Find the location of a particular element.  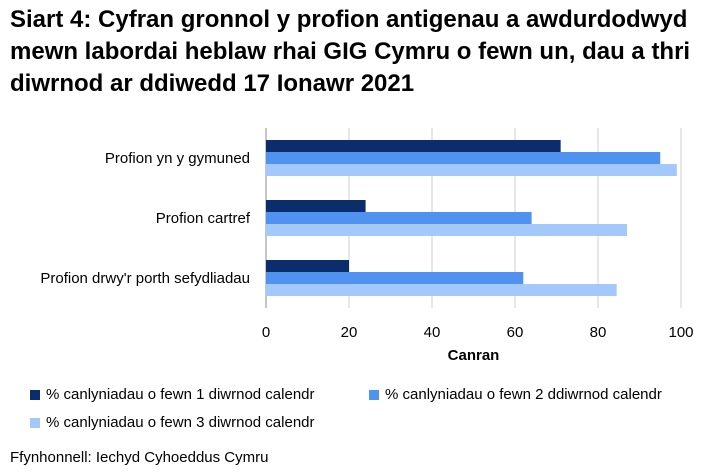

x-tick-label-60: 60 is located at coordinates (515, 332).